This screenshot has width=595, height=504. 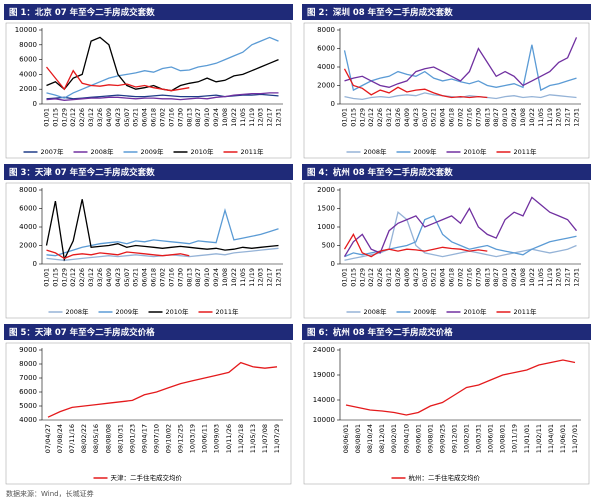 What do you see at coordinates (324, 400) in the screenshot?
I see `y-tick-label: 14000` at bounding box center [324, 400].